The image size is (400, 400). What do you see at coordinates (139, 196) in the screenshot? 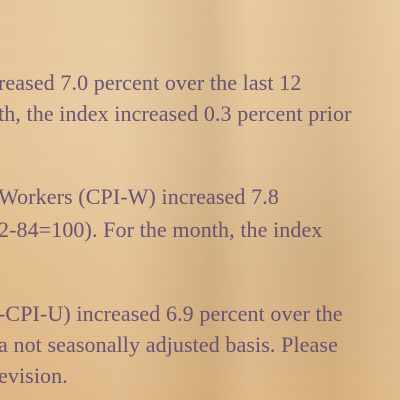
I see `text-line: Workers (CPI-W) increased 7.8` at bounding box center [139, 196].